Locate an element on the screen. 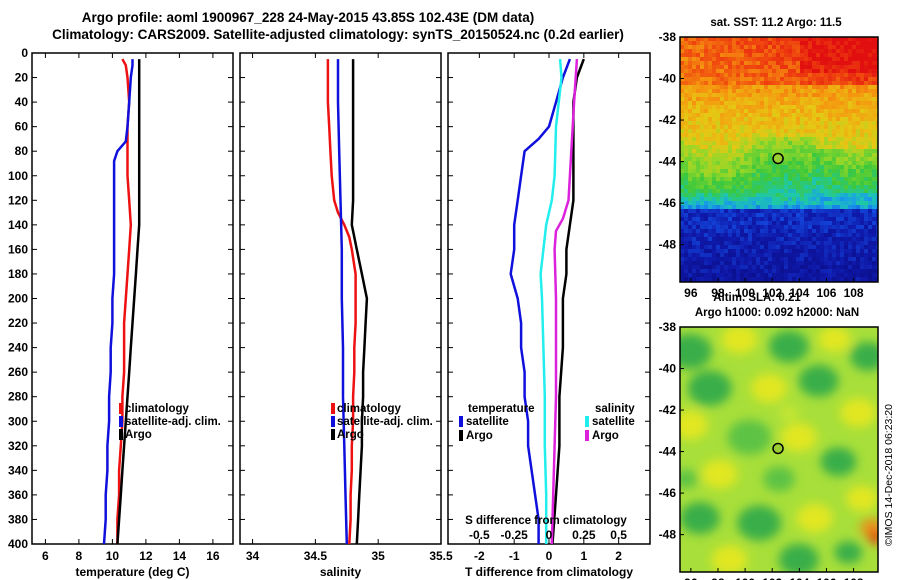  x-tick-label: 35.5 is located at coordinates (441, 556).